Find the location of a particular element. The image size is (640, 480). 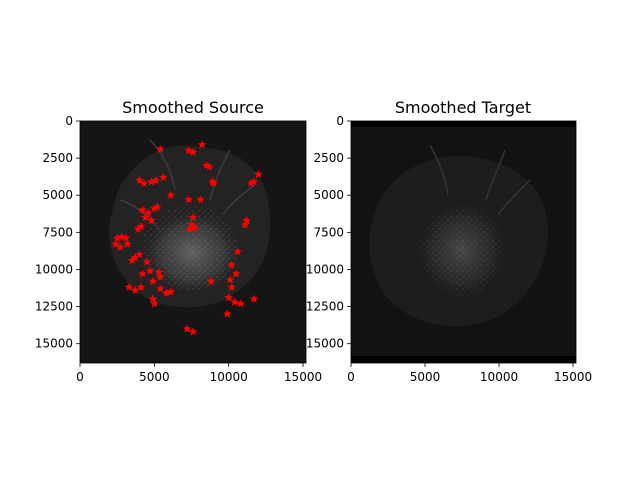

target-y-tick-label: 7500 is located at coordinates (328, 232).